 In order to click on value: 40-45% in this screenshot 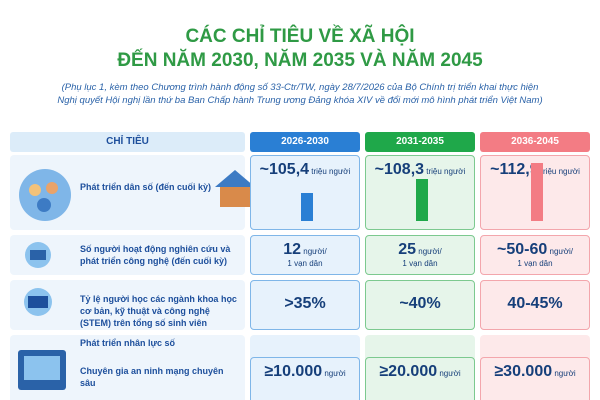, I will do `click(535, 303)`.